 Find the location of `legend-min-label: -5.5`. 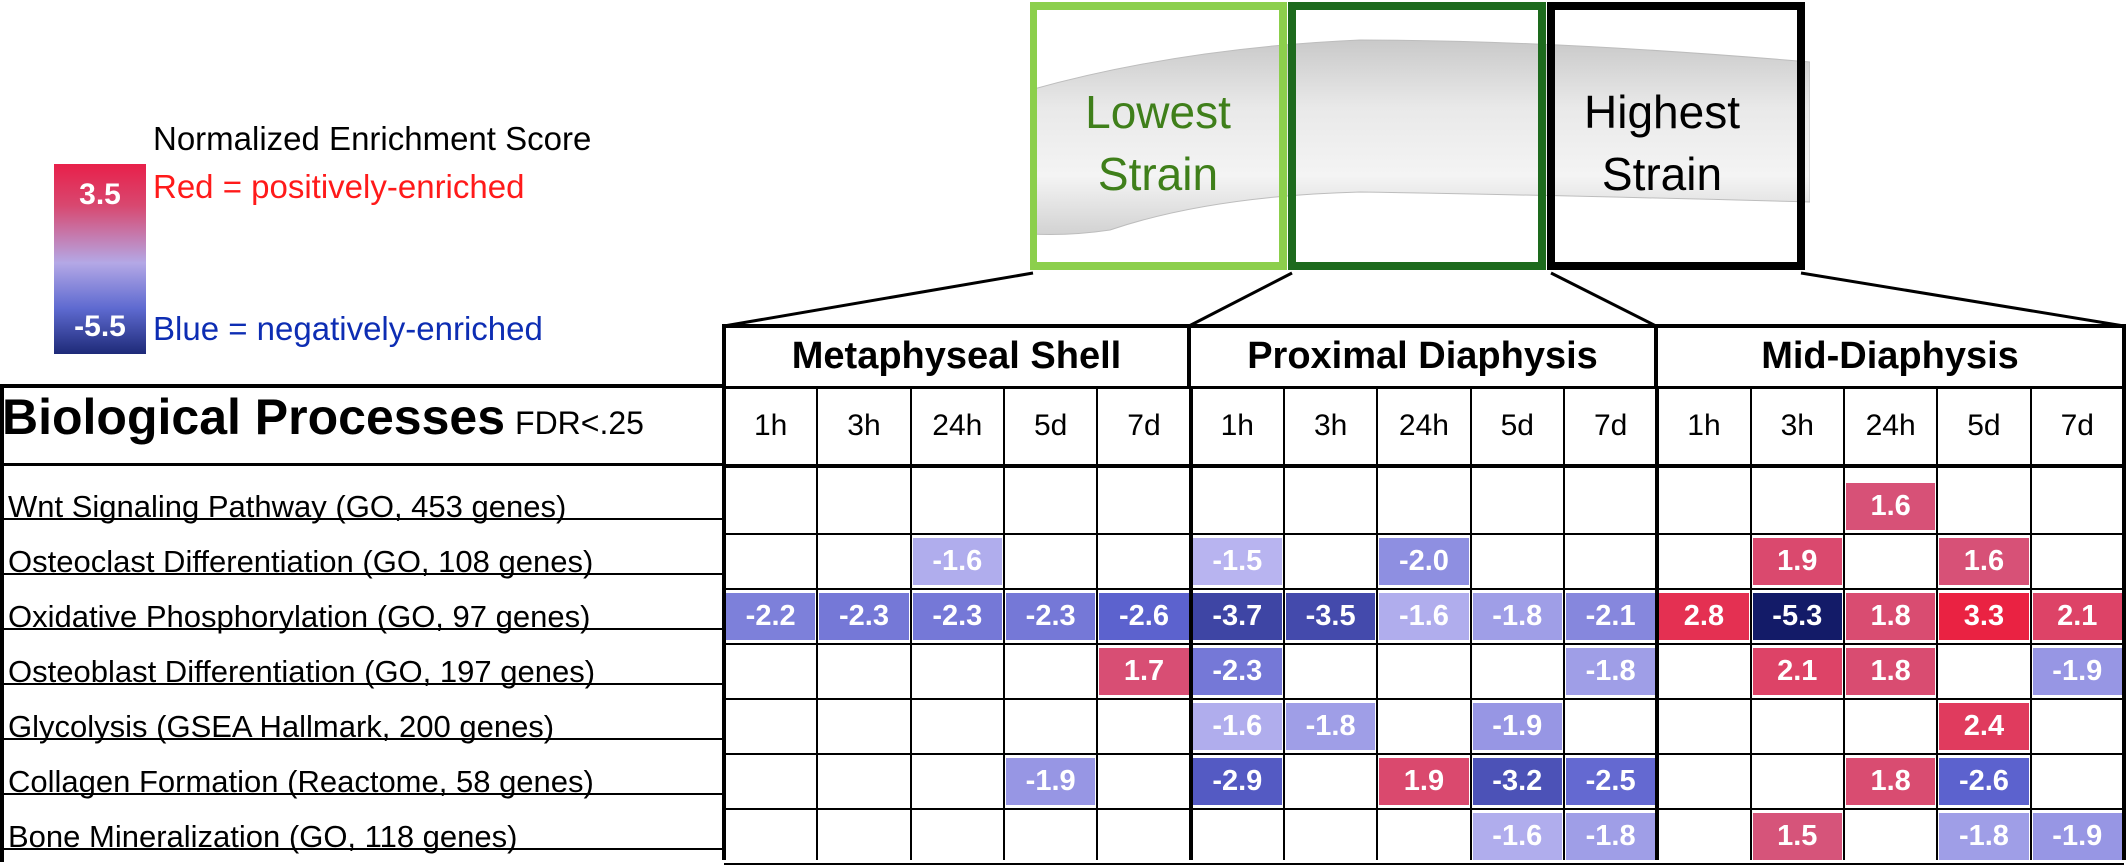

legend-min-label: -5.5 is located at coordinates (100, 326).